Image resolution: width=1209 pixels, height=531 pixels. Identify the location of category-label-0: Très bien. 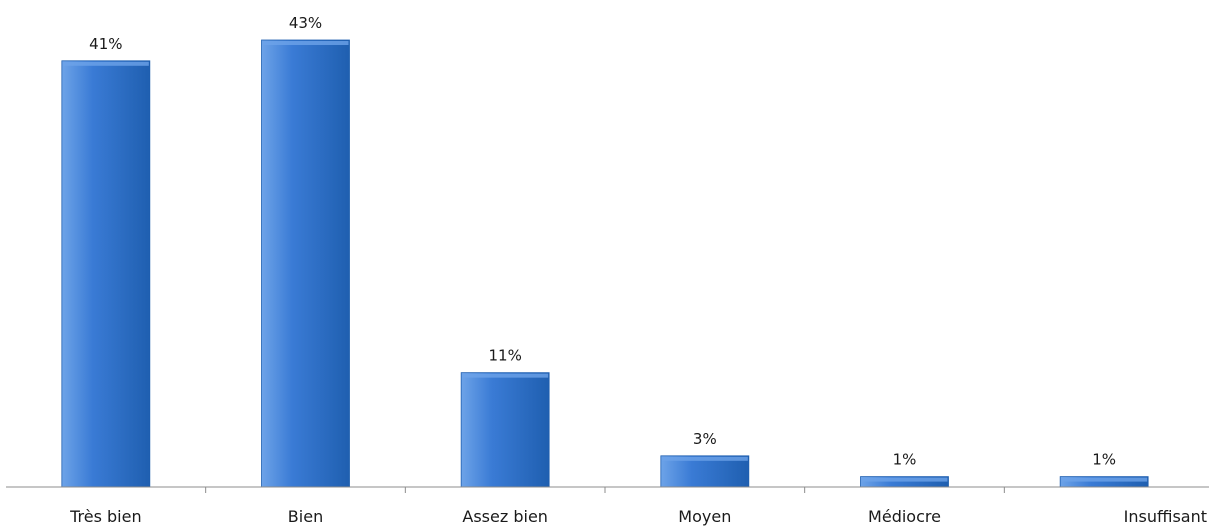
(105, 516).